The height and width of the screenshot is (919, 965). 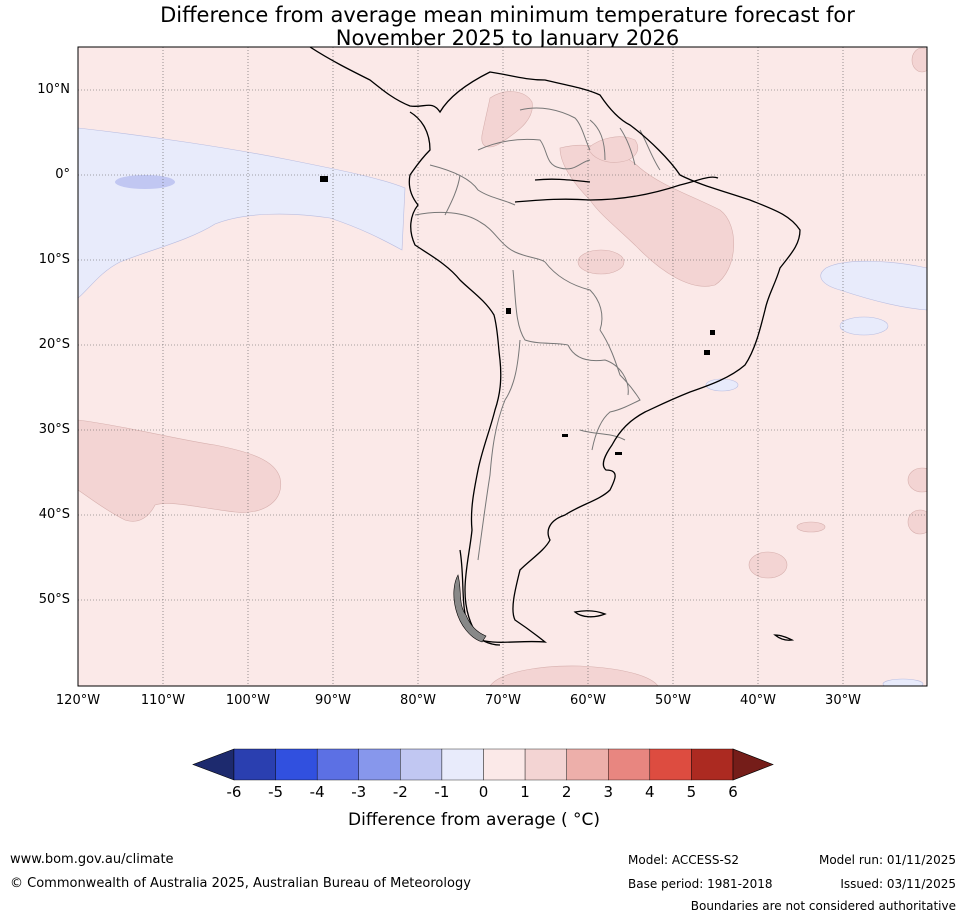 I want to click on lat-label: 30°S, so click(x=54, y=429).